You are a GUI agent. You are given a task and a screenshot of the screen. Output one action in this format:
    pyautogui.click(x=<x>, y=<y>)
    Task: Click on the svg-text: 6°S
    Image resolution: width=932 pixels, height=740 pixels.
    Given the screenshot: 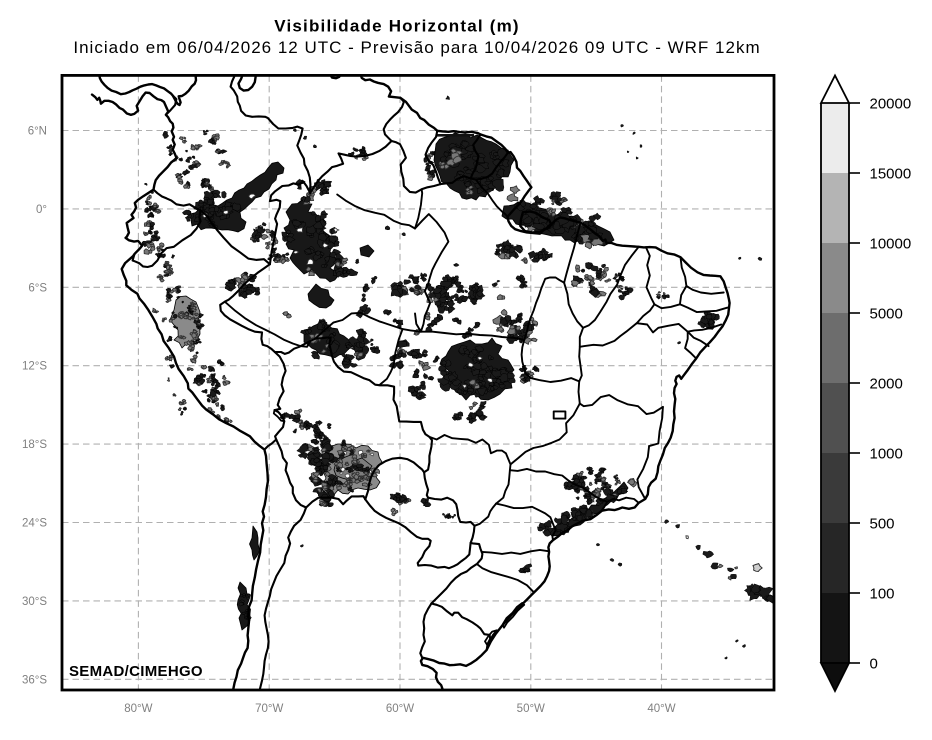 What is the action you would take?
    pyautogui.click(x=37, y=288)
    